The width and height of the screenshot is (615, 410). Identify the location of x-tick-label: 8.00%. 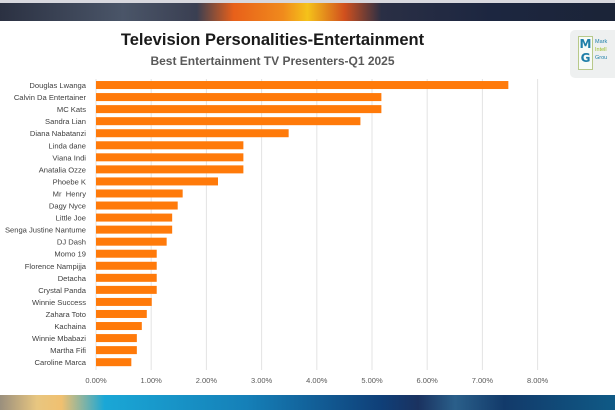
(538, 380).